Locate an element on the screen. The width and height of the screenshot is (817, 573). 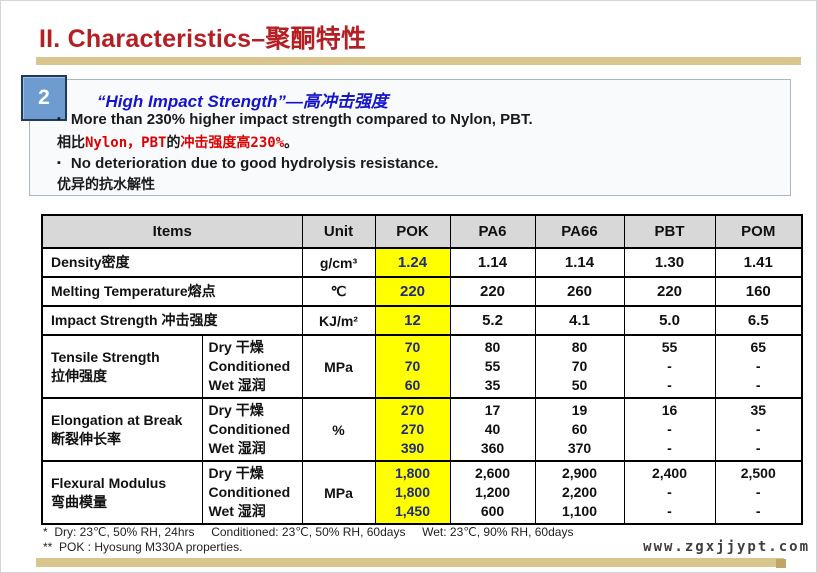
cell-pom: 65 - - is located at coordinates (758, 366).